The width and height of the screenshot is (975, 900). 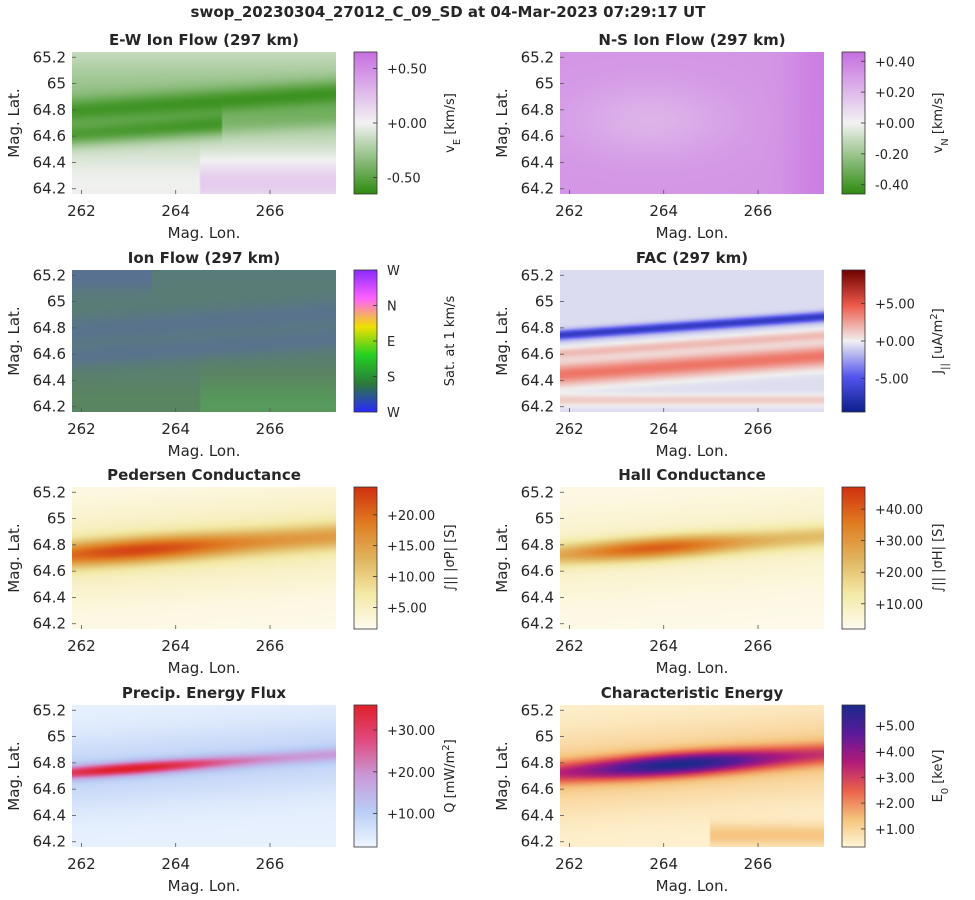 I want to click on heatmap-ped, so click(x=204, y=558).